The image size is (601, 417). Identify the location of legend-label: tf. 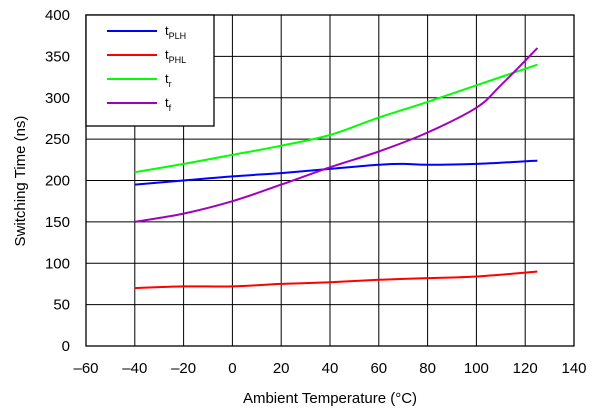
(168, 104).